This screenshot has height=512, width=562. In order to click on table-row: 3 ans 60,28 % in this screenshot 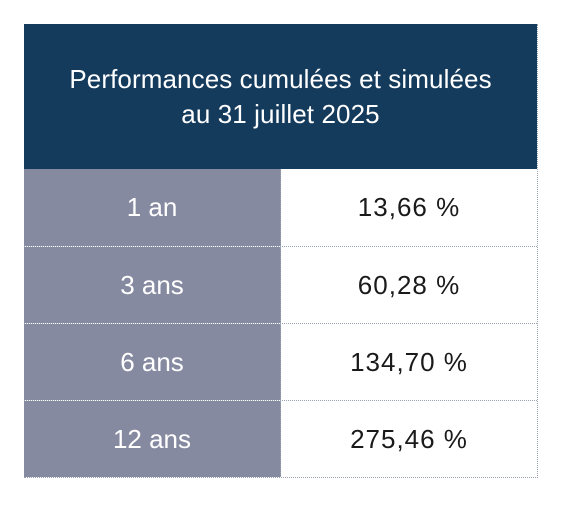, I will do `click(280, 284)`.